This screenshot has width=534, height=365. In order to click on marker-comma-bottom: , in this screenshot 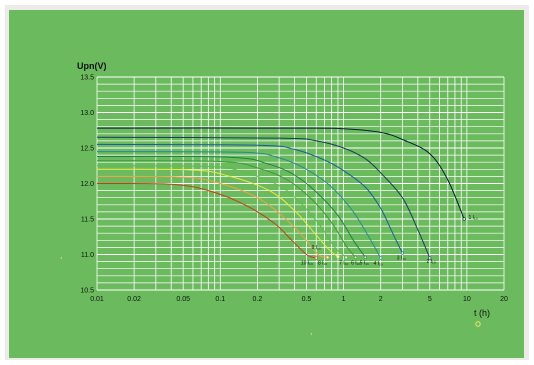, I will do `click(311, 331)`.